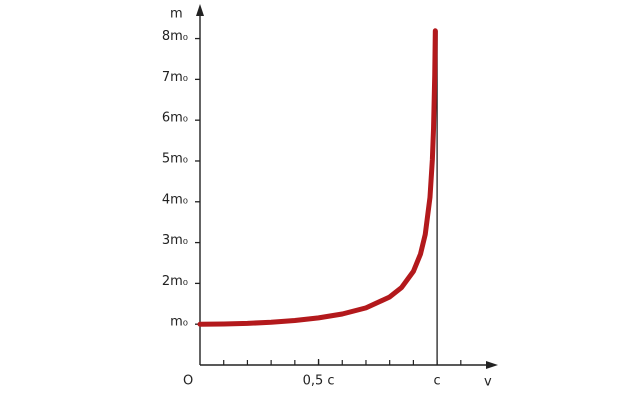 The width and height of the screenshot is (632, 400). Describe the element at coordinates (175, 199) in the screenshot. I see `y-tick-label: 4m₀` at that location.